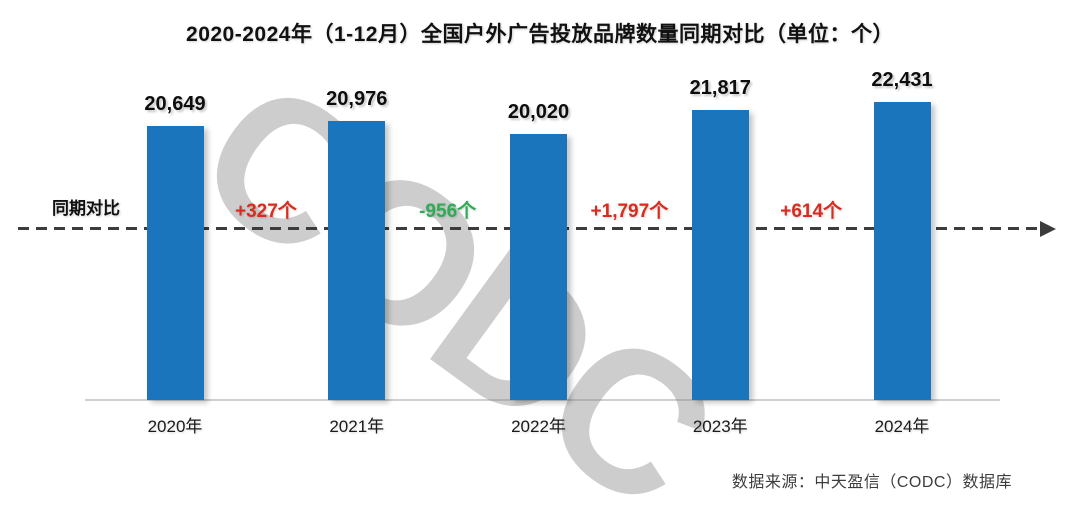 The height and width of the screenshot is (517, 1080). What do you see at coordinates (175, 263) in the screenshot?
I see `bar-2020年` at bounding box center [175, 263].